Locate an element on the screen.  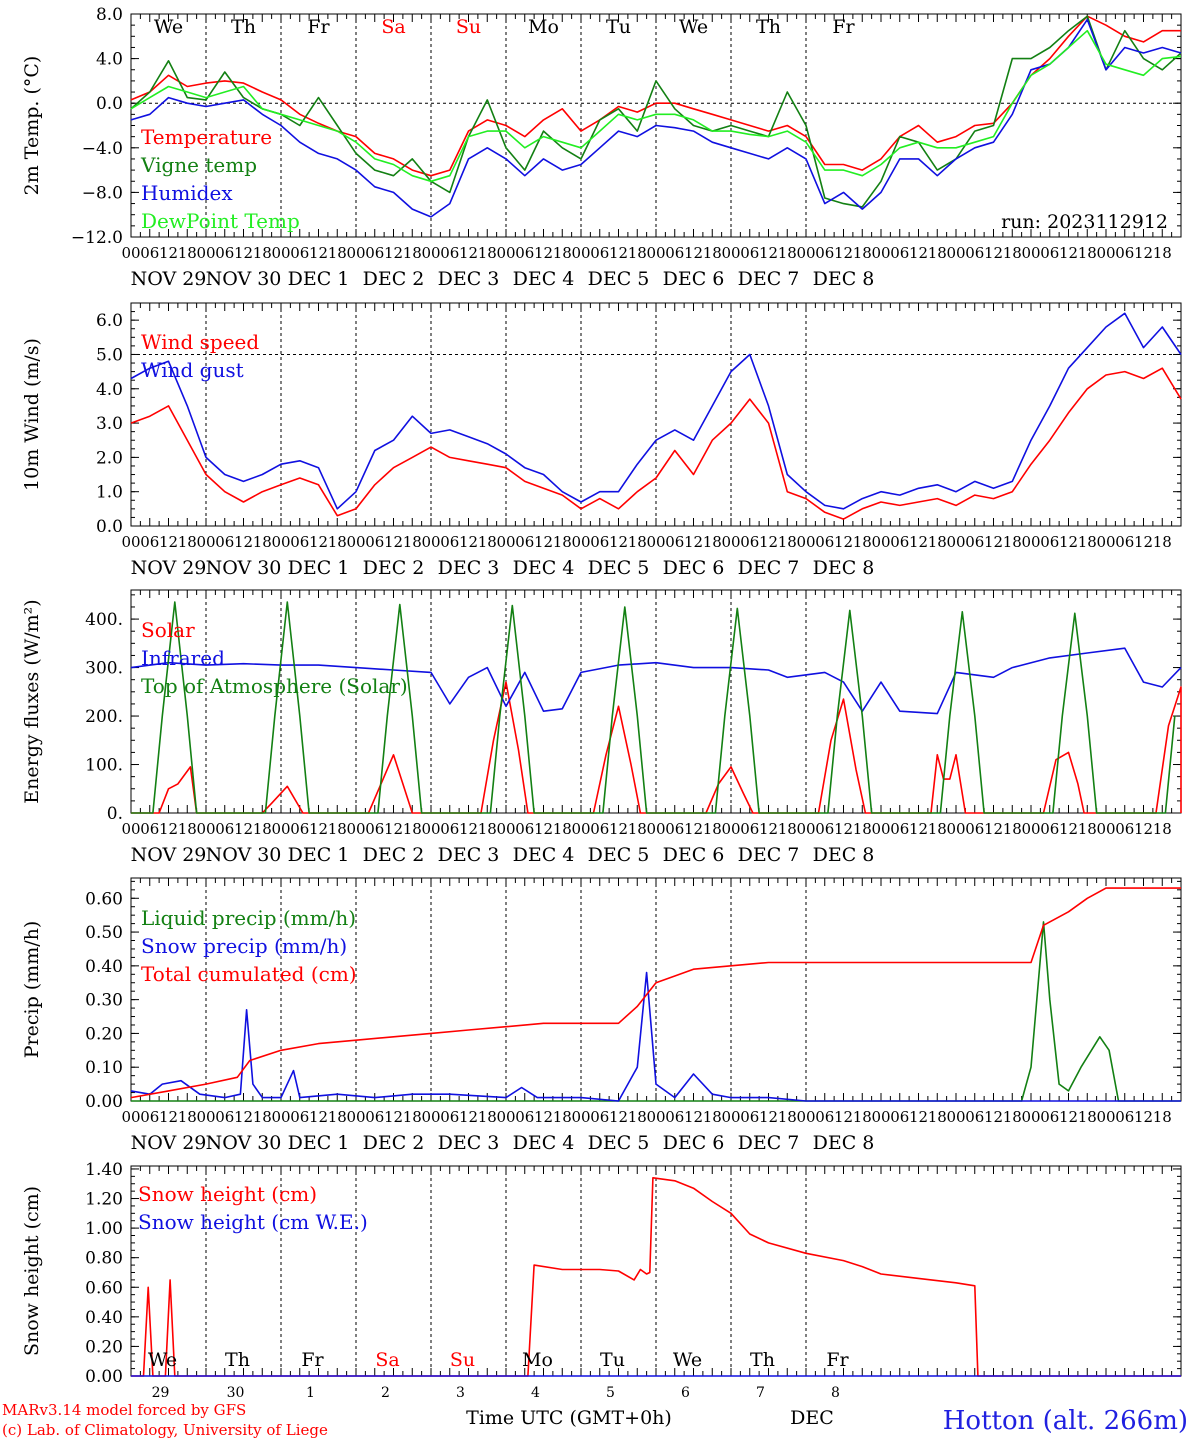
legend-entry: DewPoint Temp is located at coordinates (220, 221).